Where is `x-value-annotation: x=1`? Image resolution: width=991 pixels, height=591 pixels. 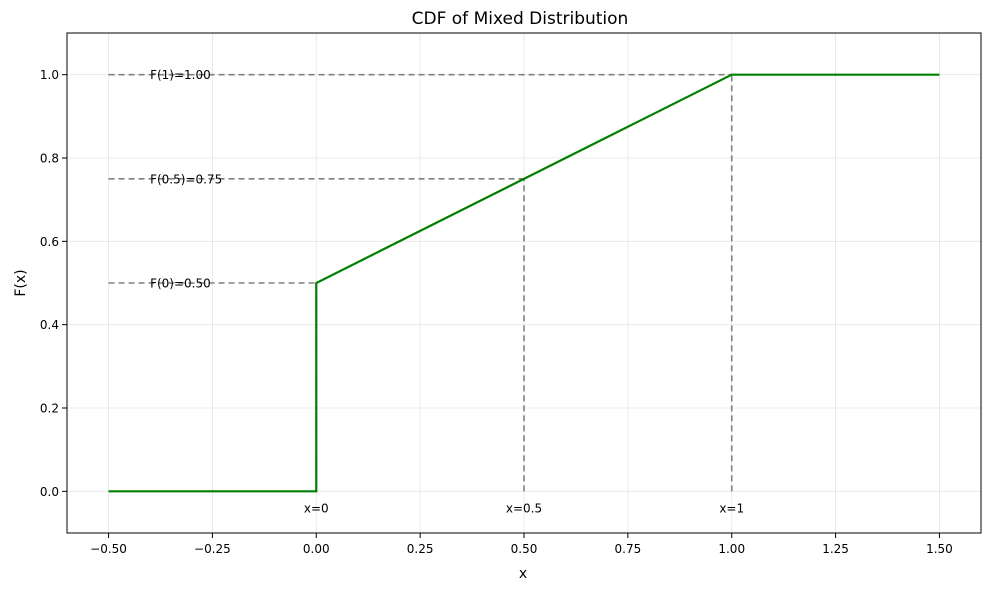
x-value-annotation: x=1 is located at coordinates (731, 509).